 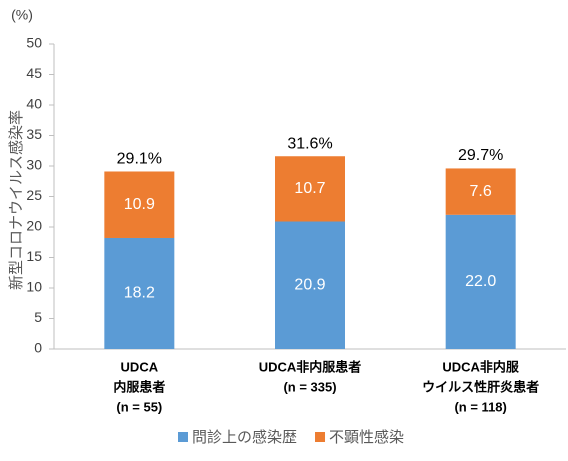 I want to click on x-tick-label: UDCA, so click(x=140, y=366).